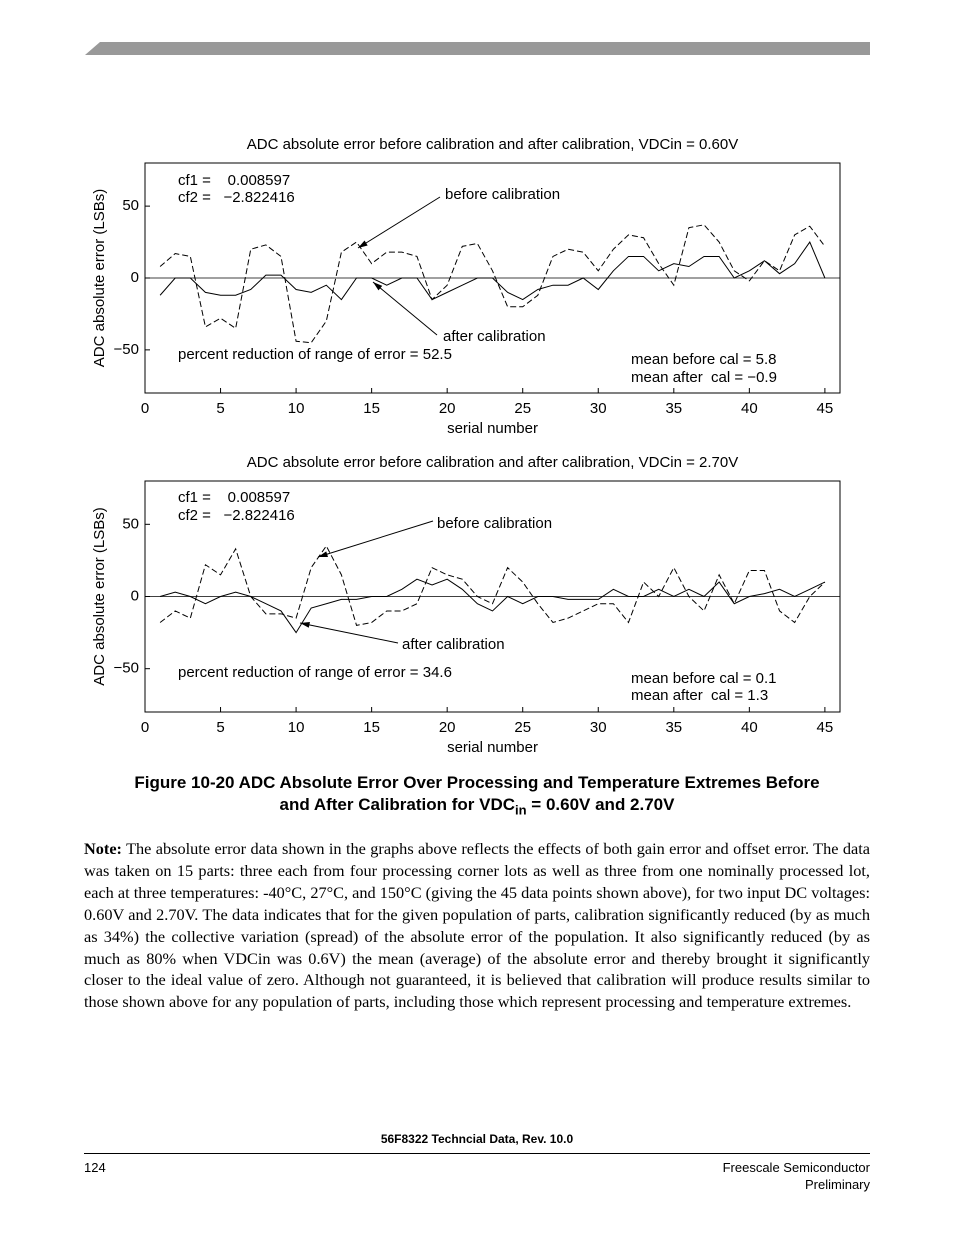  What do you see at coordinates (699, 695) in the screenshot?
I see `annotation: mean after cal = 1.3` at bounding box center [699, 695].